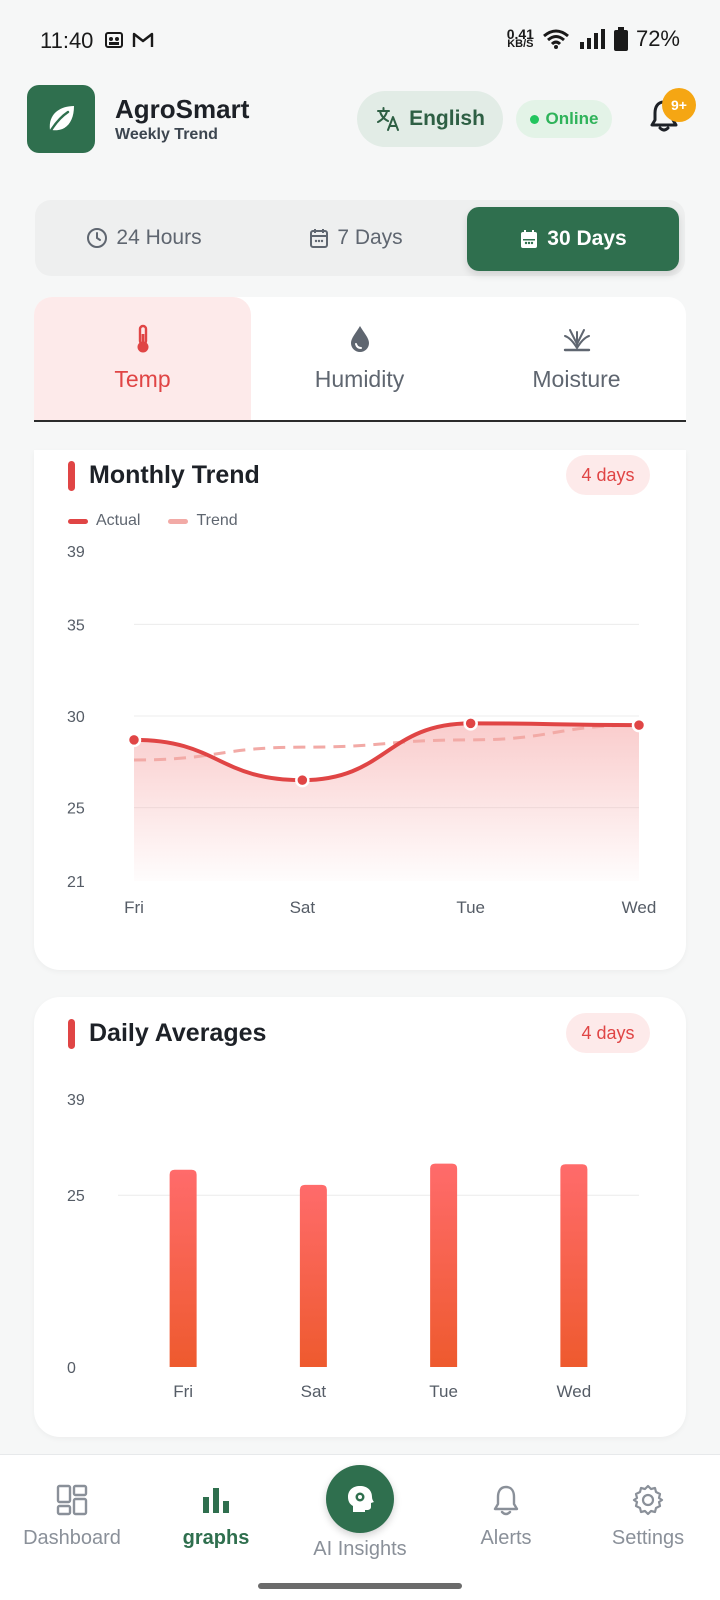  I want to click on status-time: 11:40, so click(67, 40).